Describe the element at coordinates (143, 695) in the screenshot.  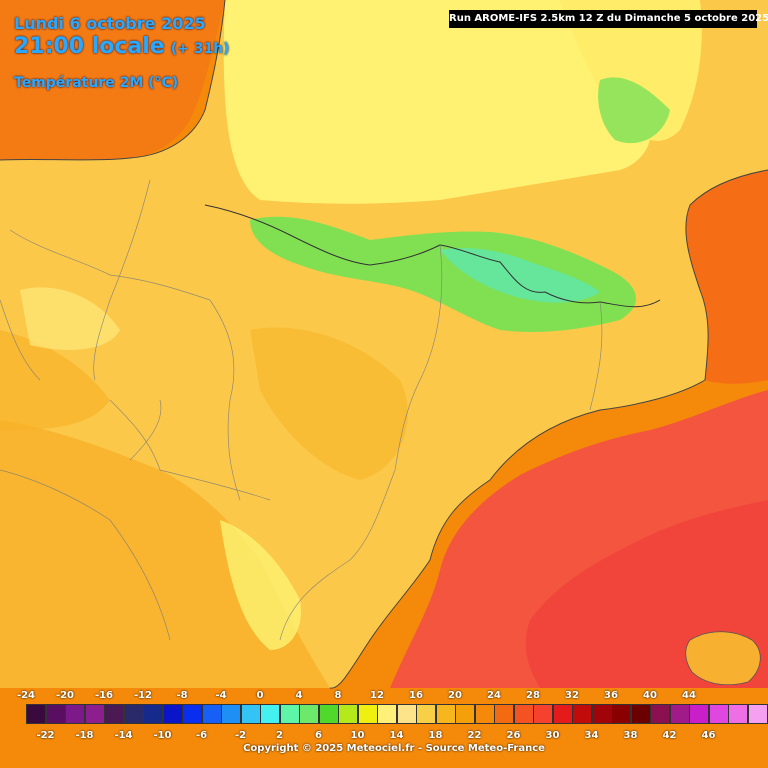
I see `legend-label-top: -12` at that location.